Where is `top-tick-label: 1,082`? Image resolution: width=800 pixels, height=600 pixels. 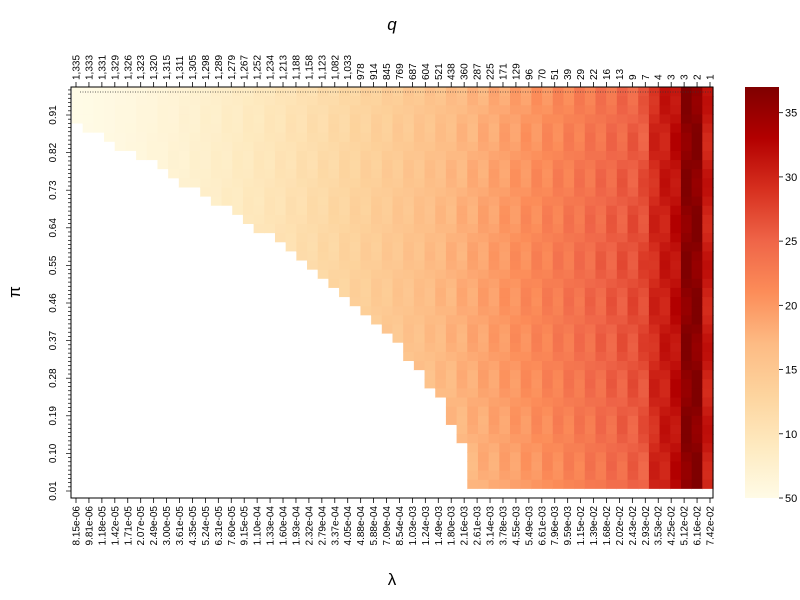 top-tick-label: 1,082 is located at coordinates (335, 67).